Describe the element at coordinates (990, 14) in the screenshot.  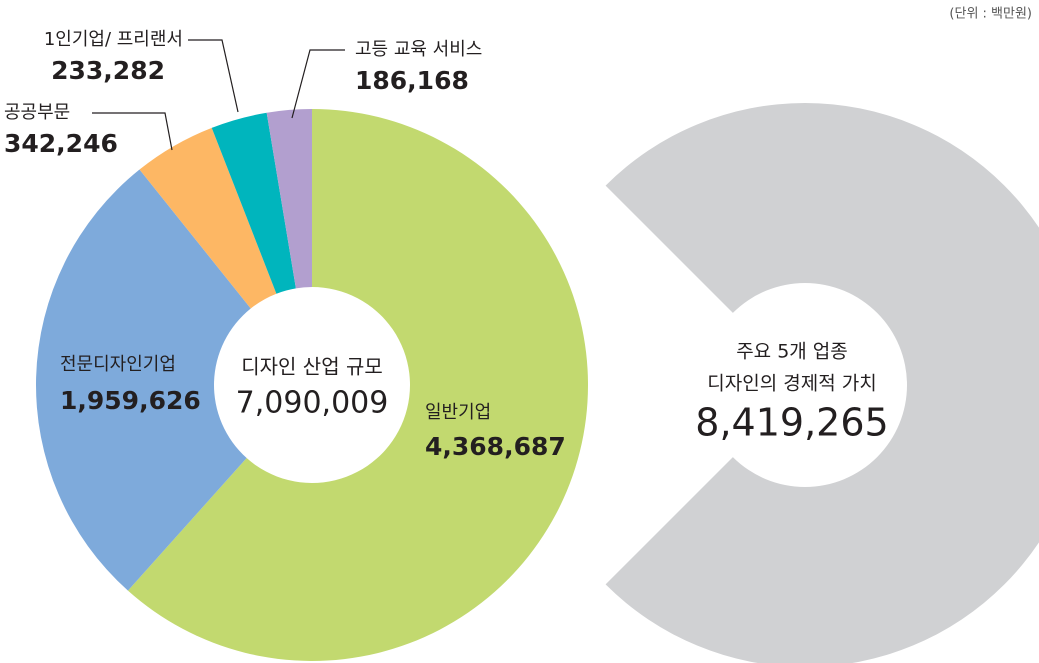
I see `unit-note: (단위 : 백만원)` at that location.